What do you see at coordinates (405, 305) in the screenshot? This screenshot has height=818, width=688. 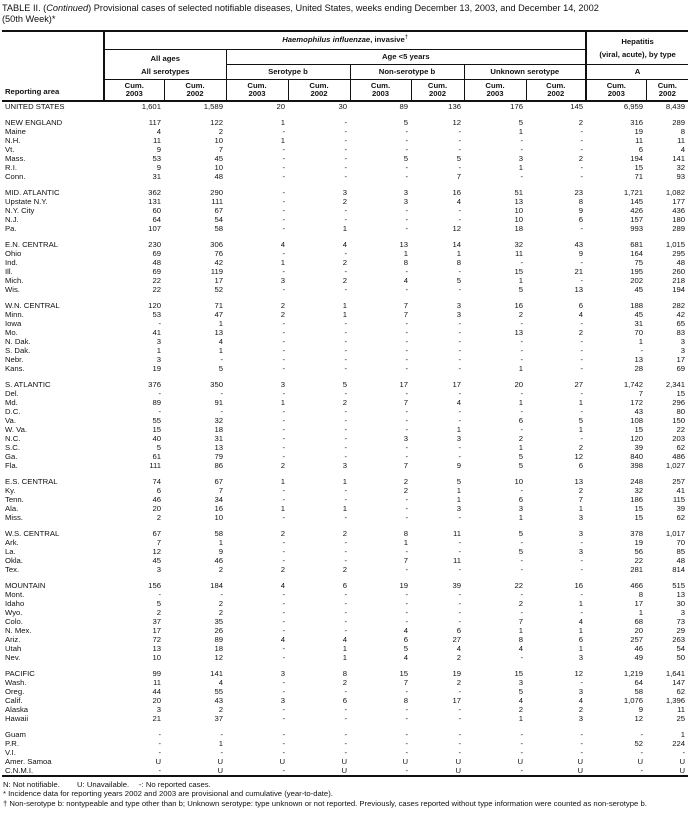 I see `value-cell: 7` at bounding box center [405, 305].